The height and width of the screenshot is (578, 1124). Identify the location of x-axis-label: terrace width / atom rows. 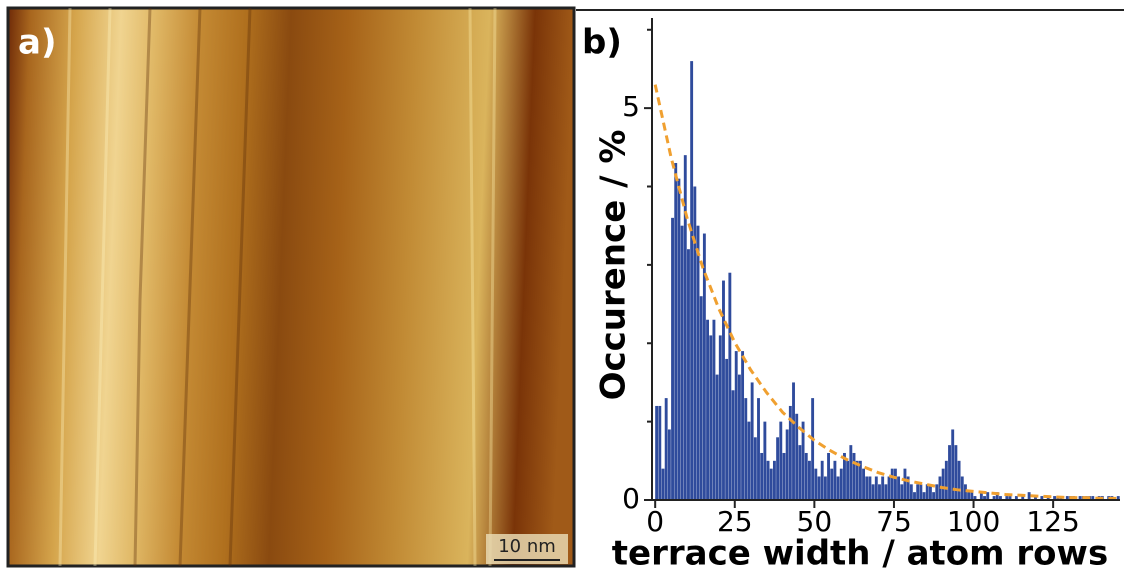
(860, 554).